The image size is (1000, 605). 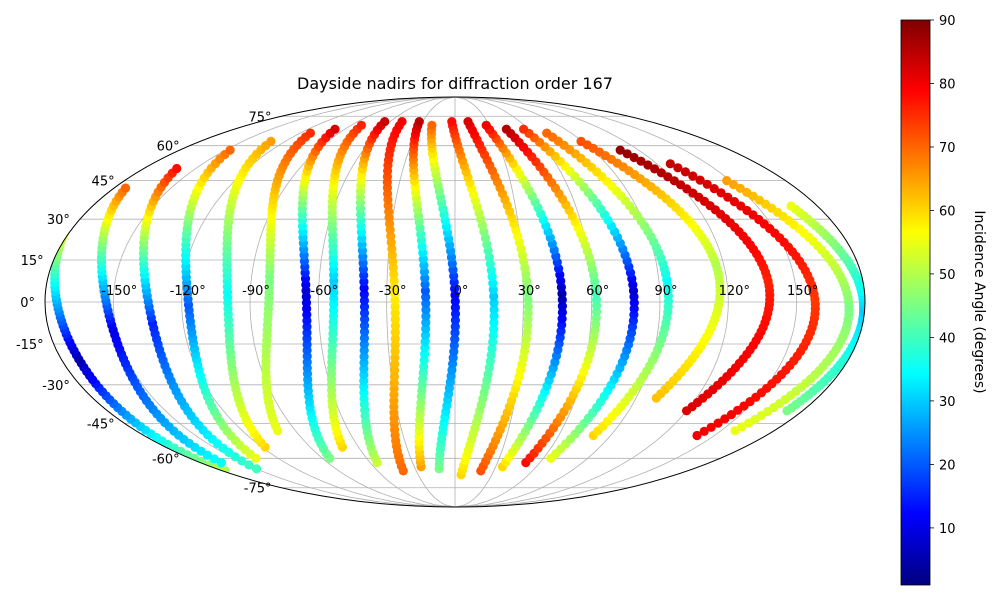 What do you see at coordinates (947, 85) in the screenshot?
I see `colorbar-tick-label: 80` at bounding box center [947, 85].